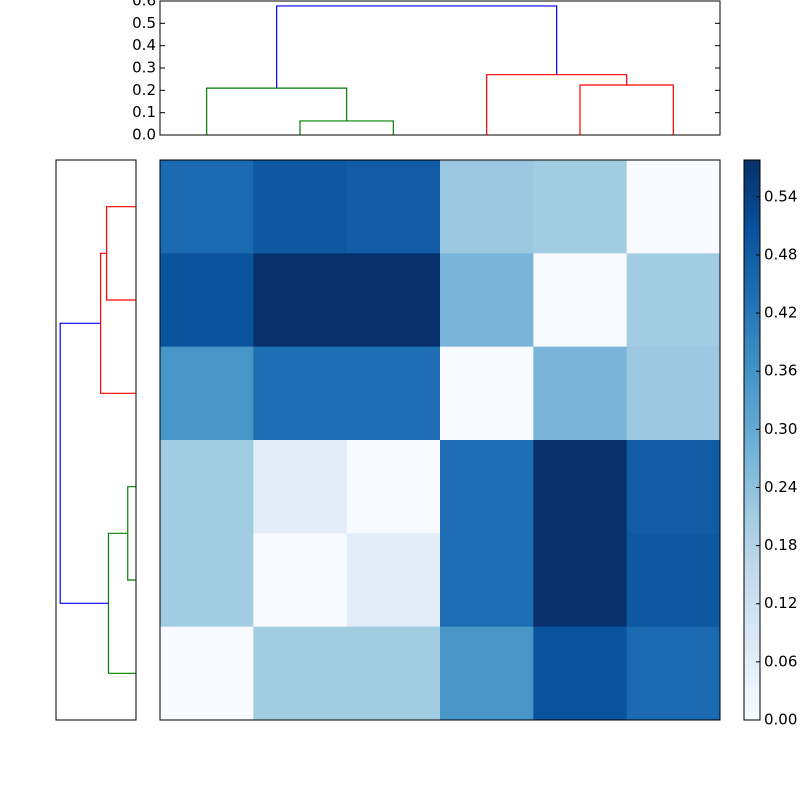  Describe the element at coordinates (144, 5) in the screenshot. I see `y-tick-label: 0.6` at that location.